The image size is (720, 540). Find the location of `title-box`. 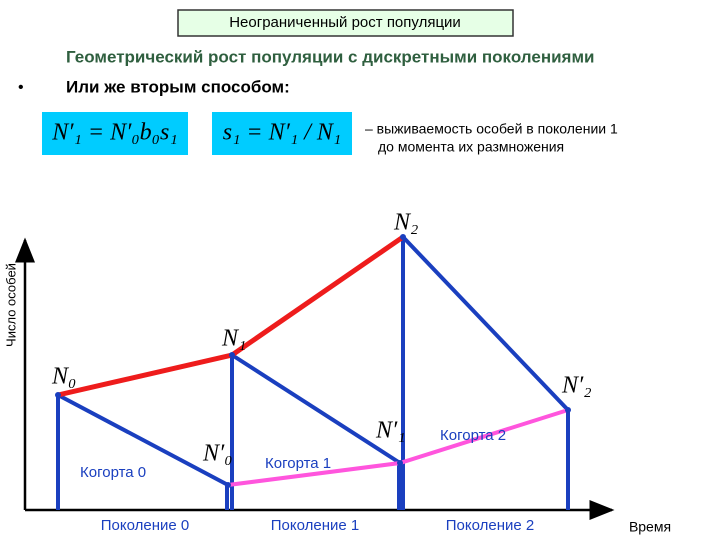

title-box is located at coordinates (345, 23).